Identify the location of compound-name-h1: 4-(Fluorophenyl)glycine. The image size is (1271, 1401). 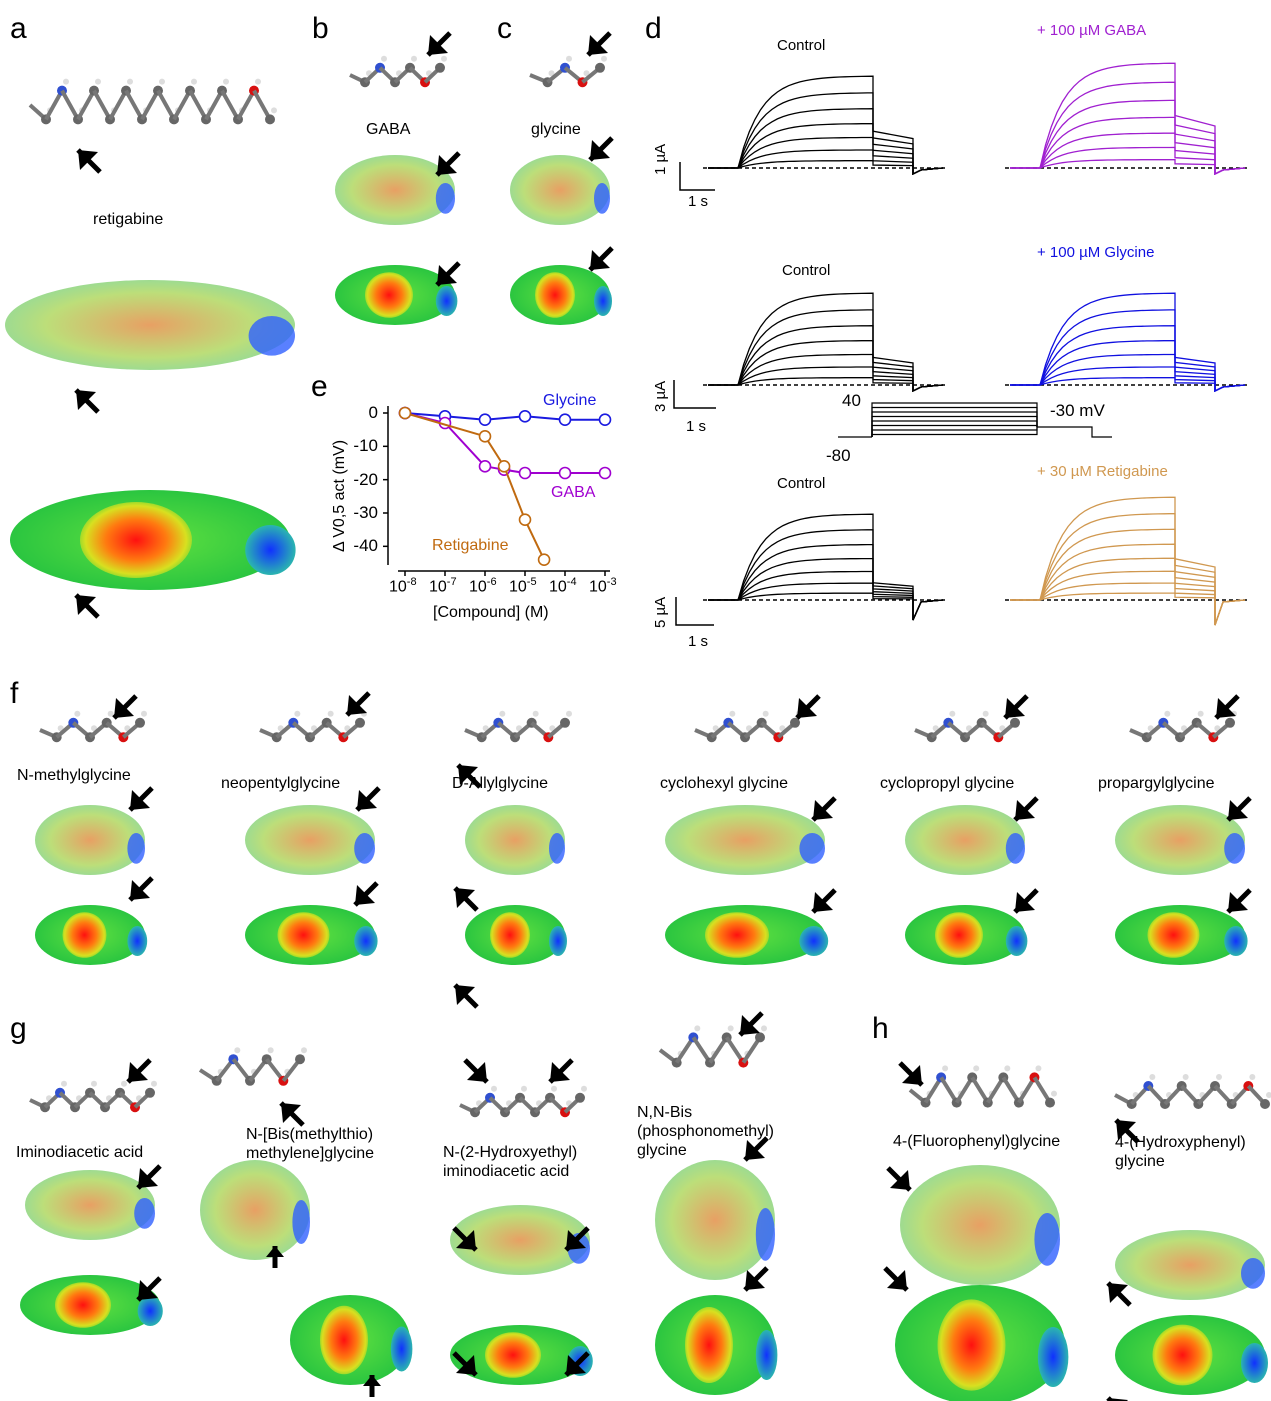
(977, 1141).